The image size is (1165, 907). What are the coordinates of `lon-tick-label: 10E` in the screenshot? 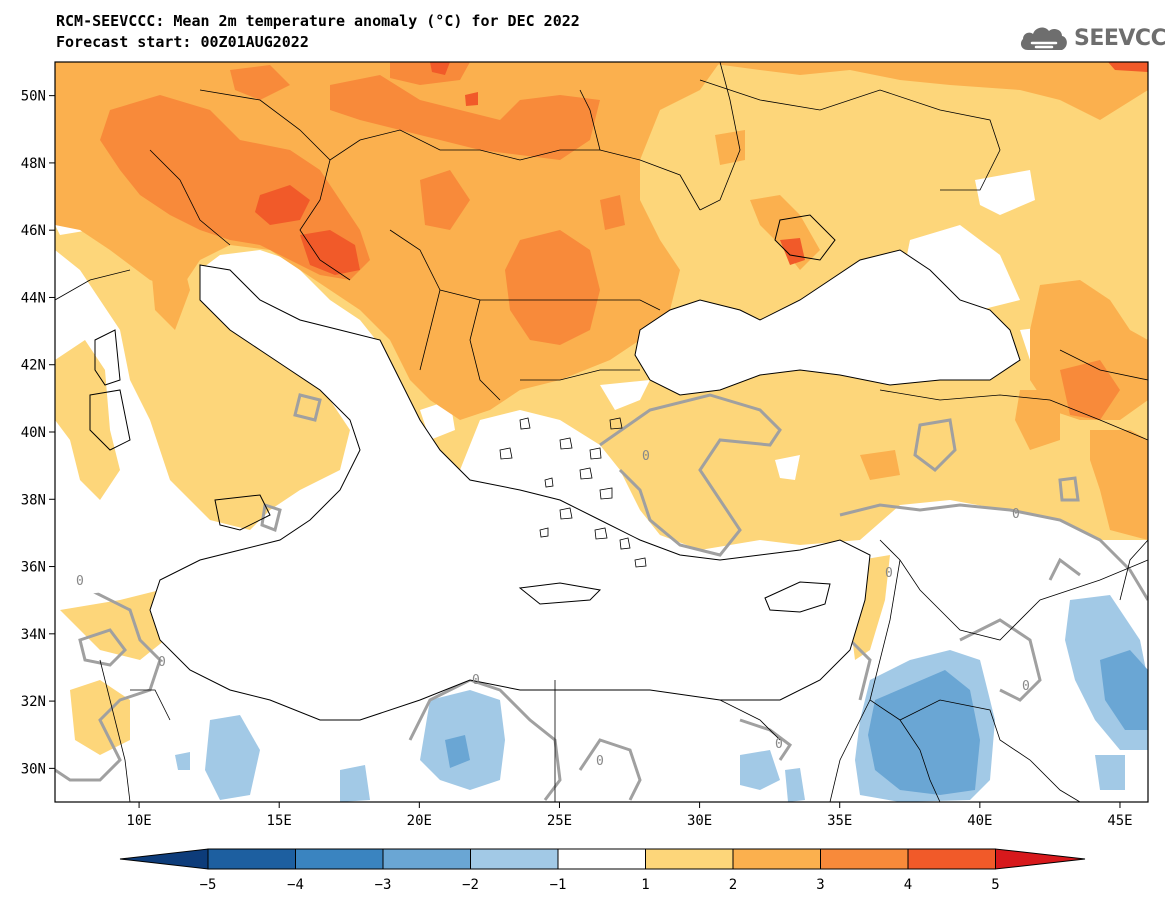 It's located at (138, 821).